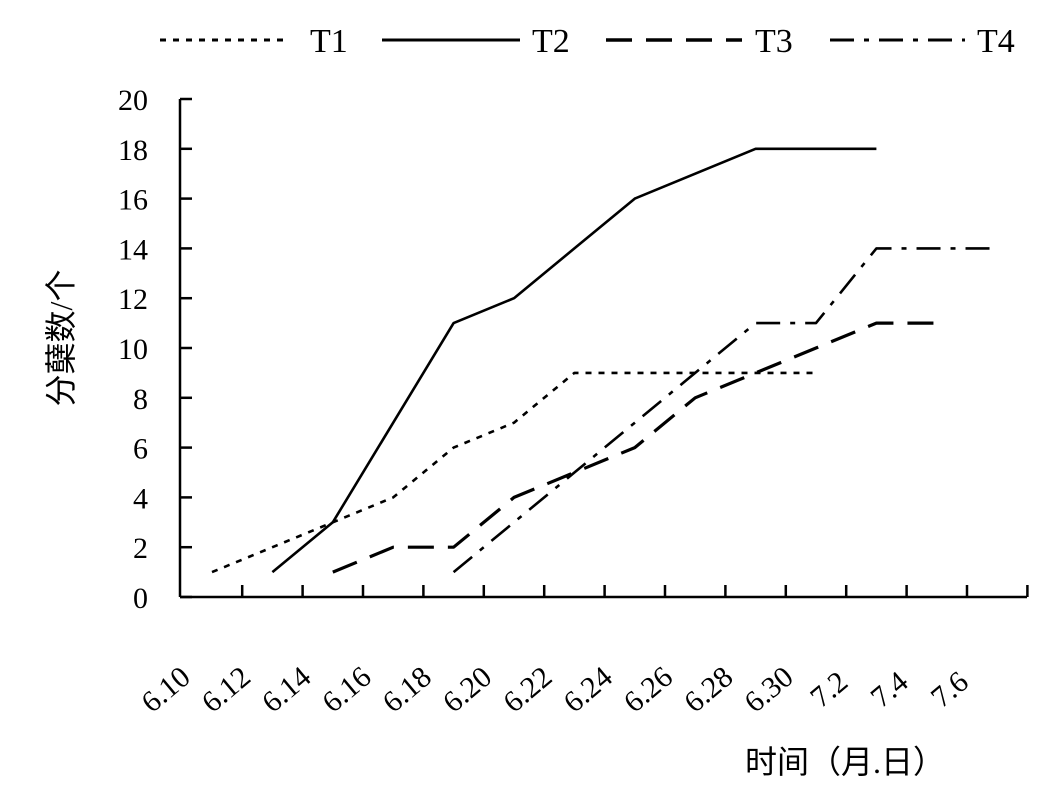 The height and width of the screenshot is (796, 1048). I want to click on y-tick-label: 16, so click(133, 200).